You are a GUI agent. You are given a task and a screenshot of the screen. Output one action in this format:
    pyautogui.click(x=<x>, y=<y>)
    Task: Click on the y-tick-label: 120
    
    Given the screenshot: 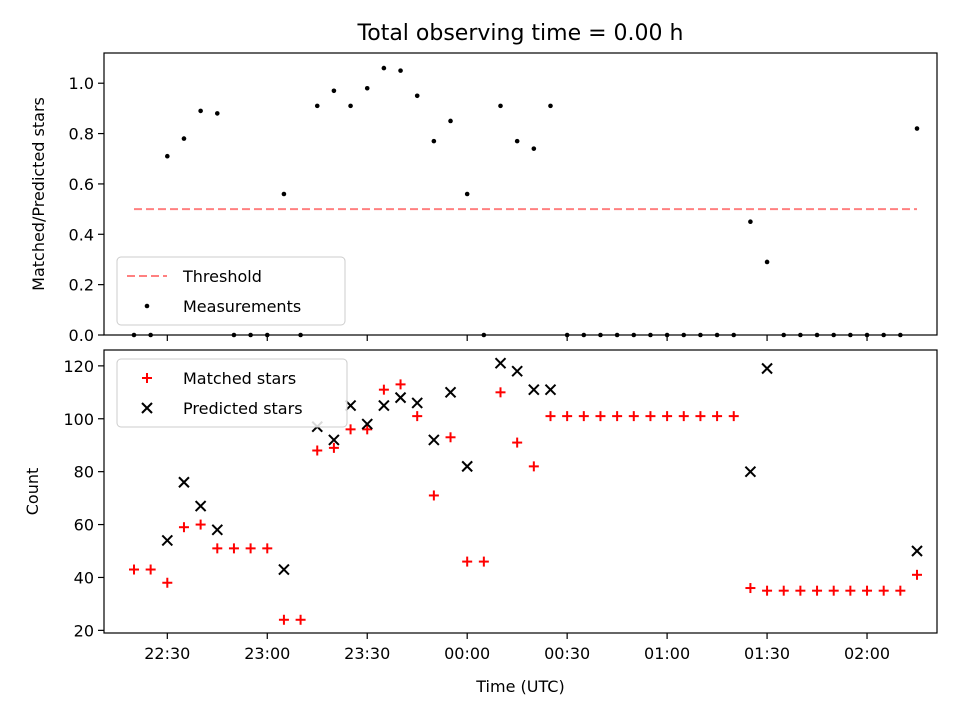 What is the action you would take?
    pyautogui.click(x=78, y=366)
    